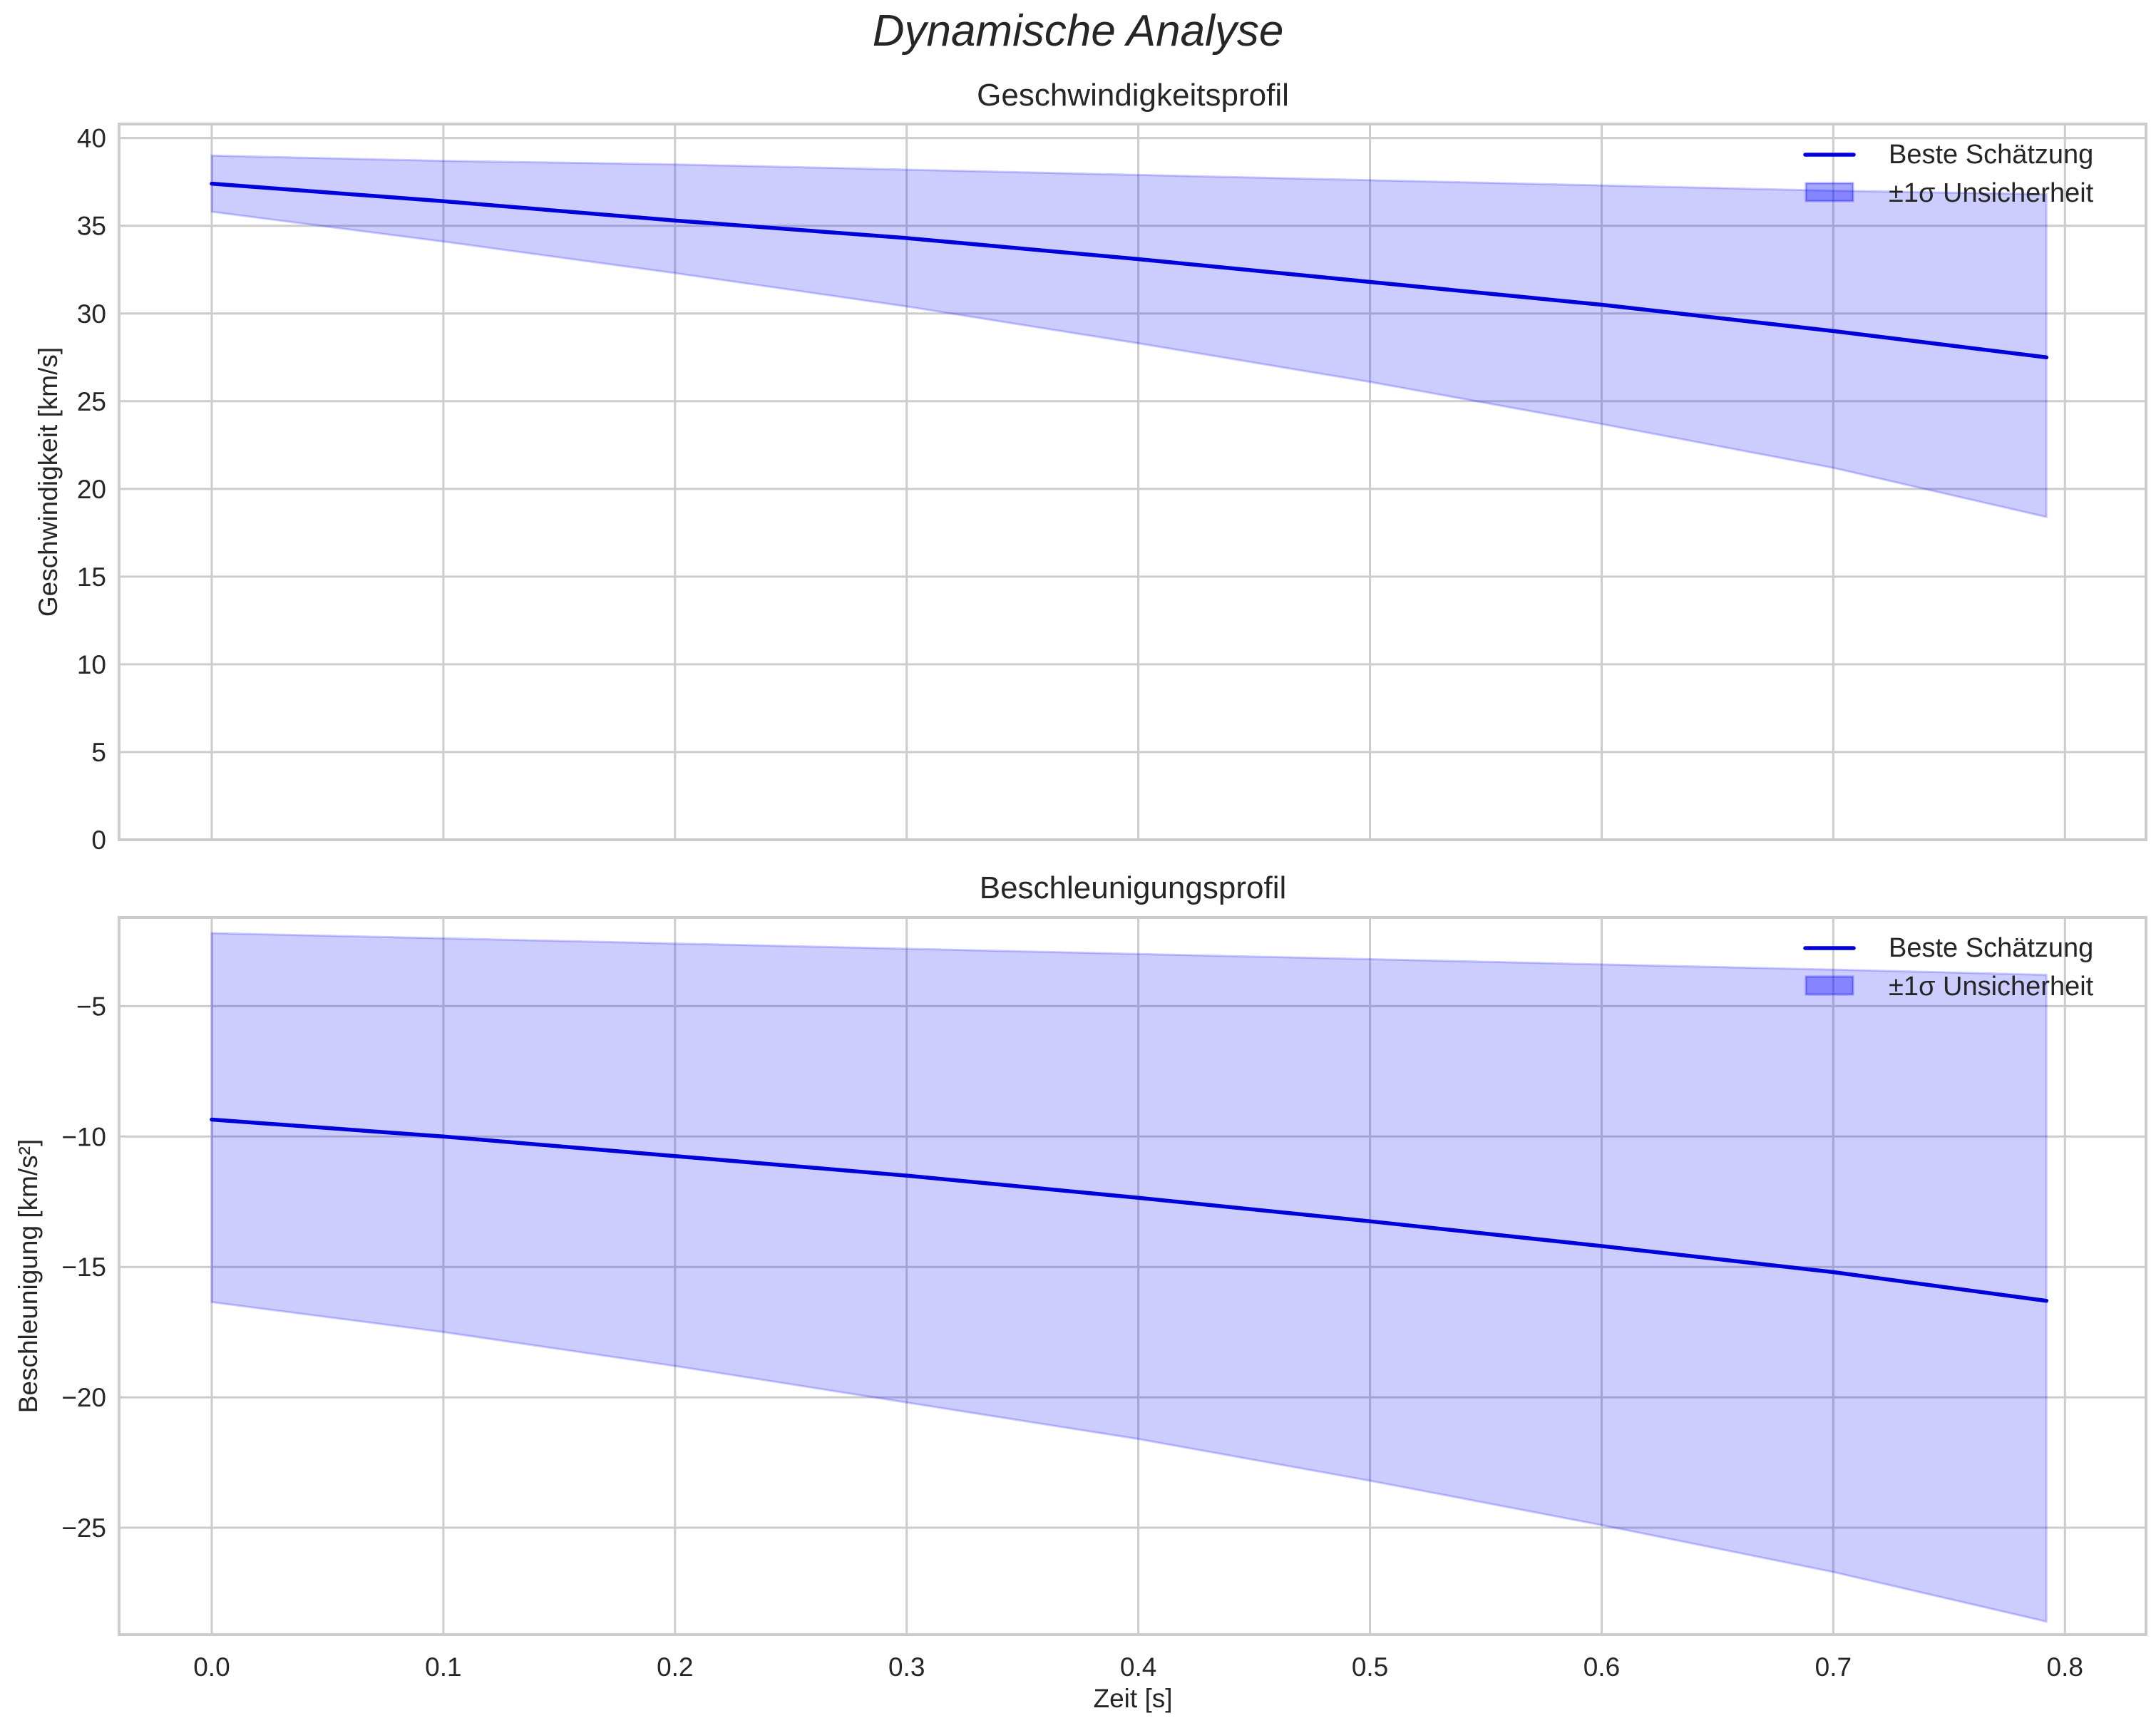  Describe the element at coordinates (83, 1397) in the screenshot. I see `y-tick-label: −20` at that location.